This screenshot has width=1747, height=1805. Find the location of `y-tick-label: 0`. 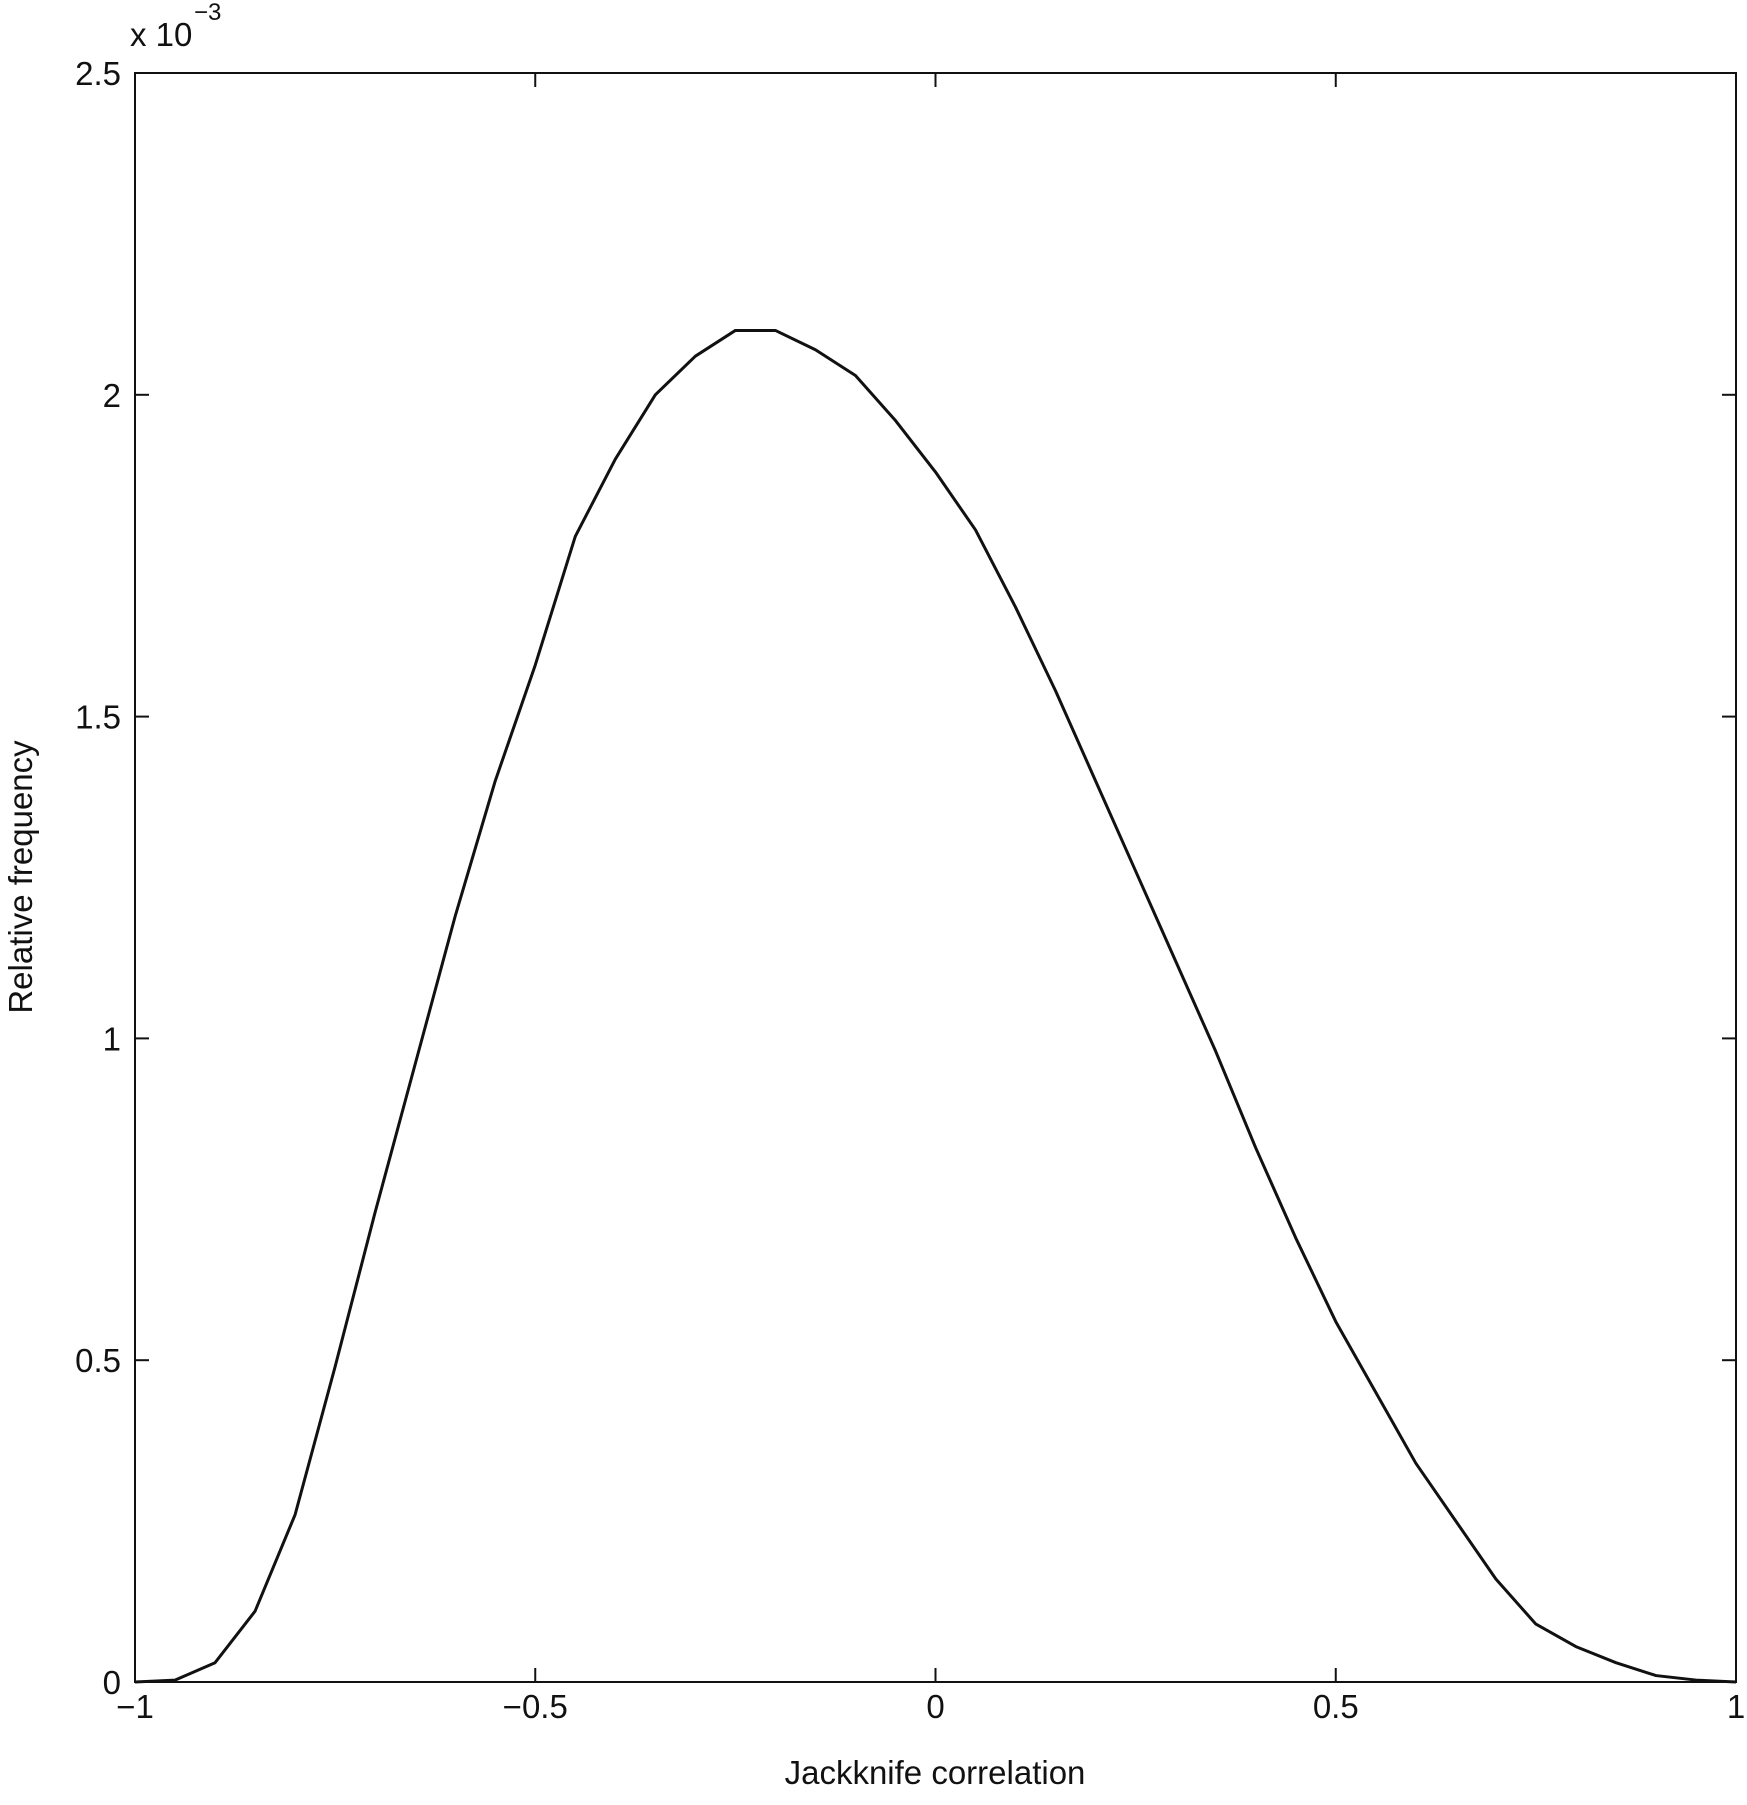

y-tick-label: 0 is located at coordinates (112, 1682).